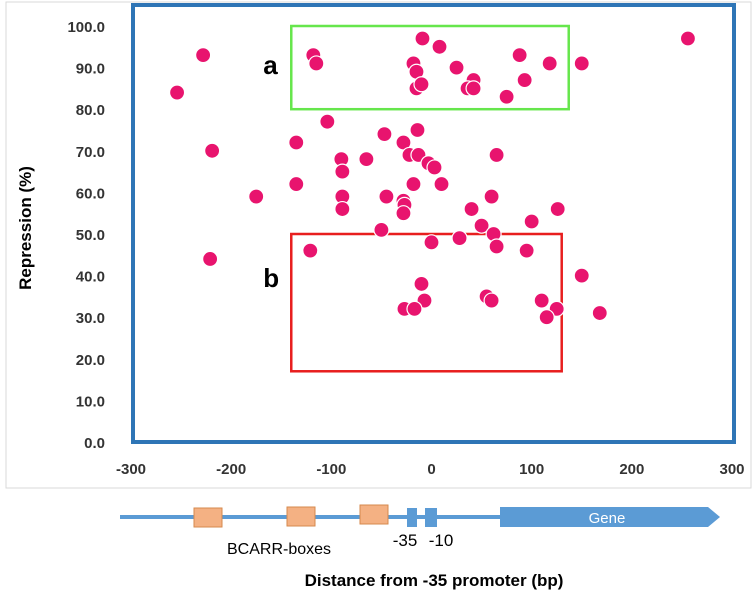 This screenshot has height=591, width=755. Describe the element at coordinates (431, 517) in the screenshot. I see `minus10-element` at that location.